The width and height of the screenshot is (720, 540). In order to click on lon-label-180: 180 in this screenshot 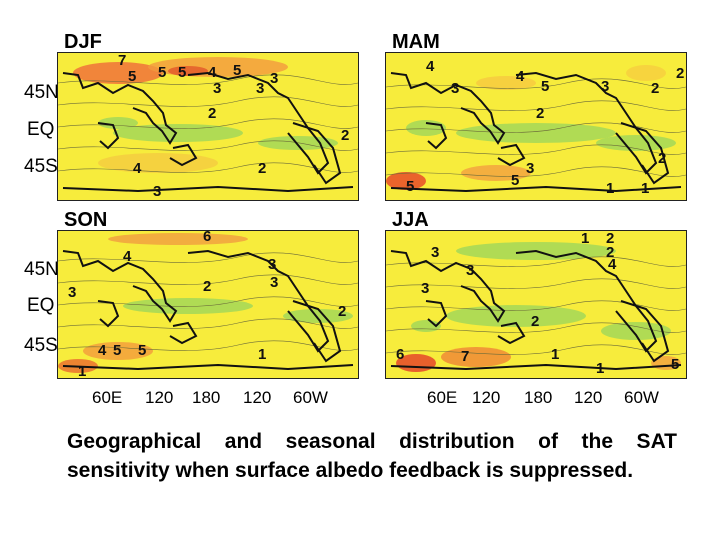, I will do `click(206, 397)`.